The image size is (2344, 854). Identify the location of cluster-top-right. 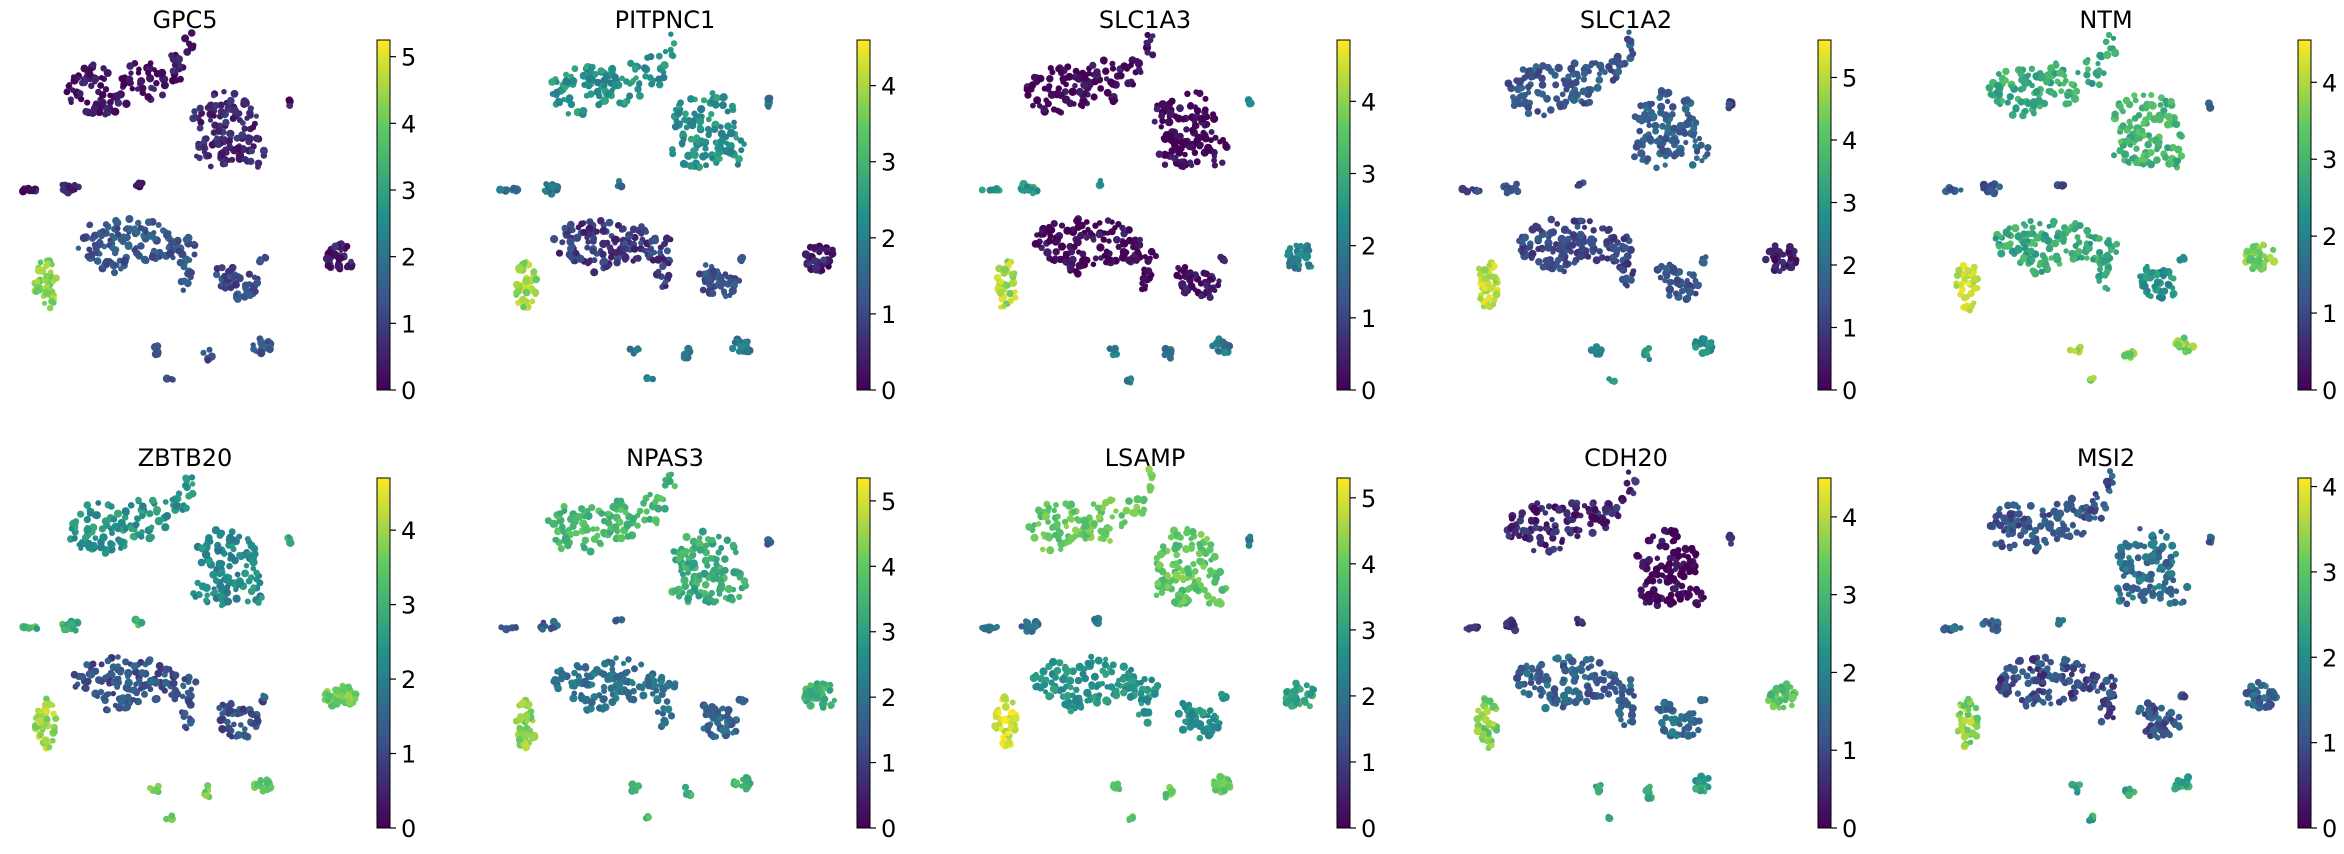
(227, 567).